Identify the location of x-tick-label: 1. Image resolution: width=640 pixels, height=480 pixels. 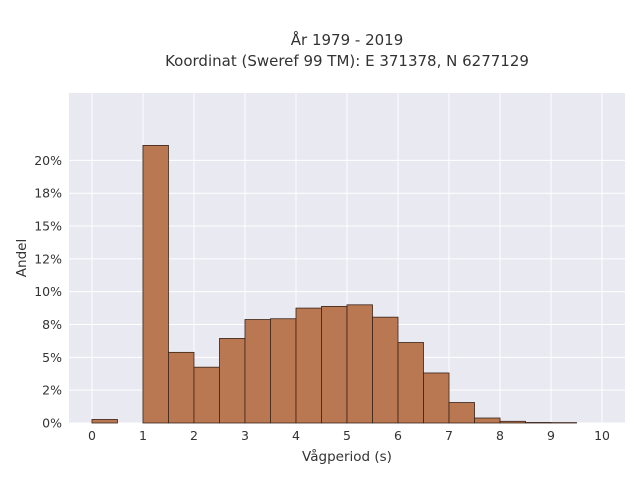
(143, 435).